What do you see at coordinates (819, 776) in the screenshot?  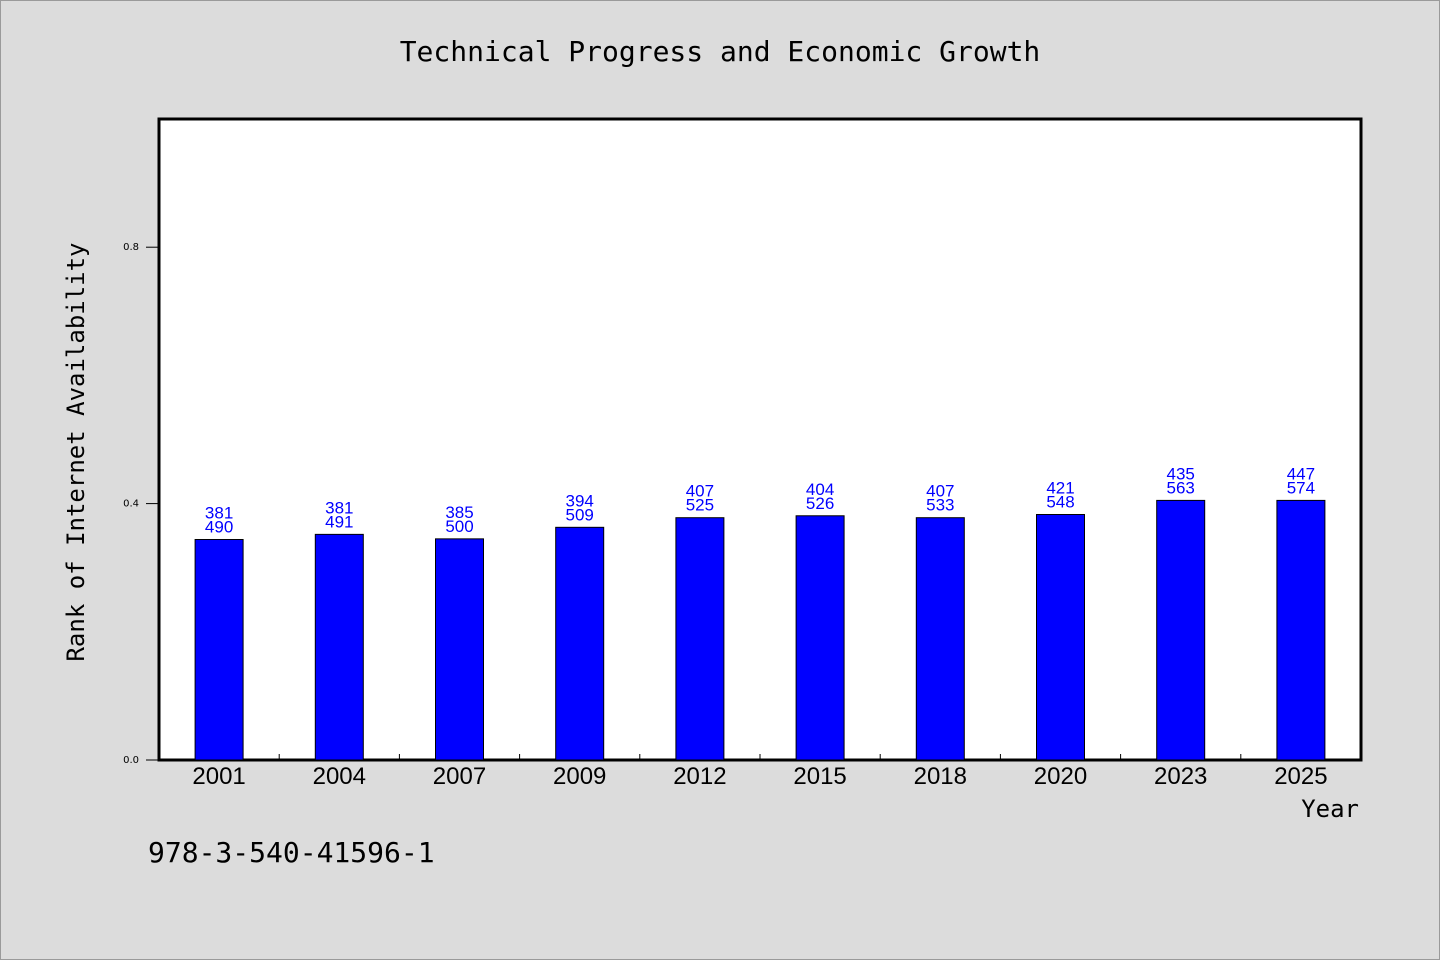 I see `x-tick-label: 2015` at bounding box center [819, 776].